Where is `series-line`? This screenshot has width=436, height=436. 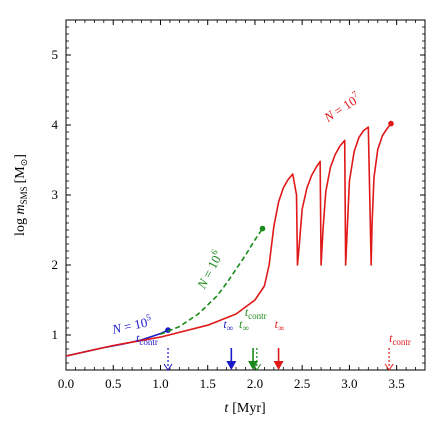 series-line is located at coordinates (212, 282).